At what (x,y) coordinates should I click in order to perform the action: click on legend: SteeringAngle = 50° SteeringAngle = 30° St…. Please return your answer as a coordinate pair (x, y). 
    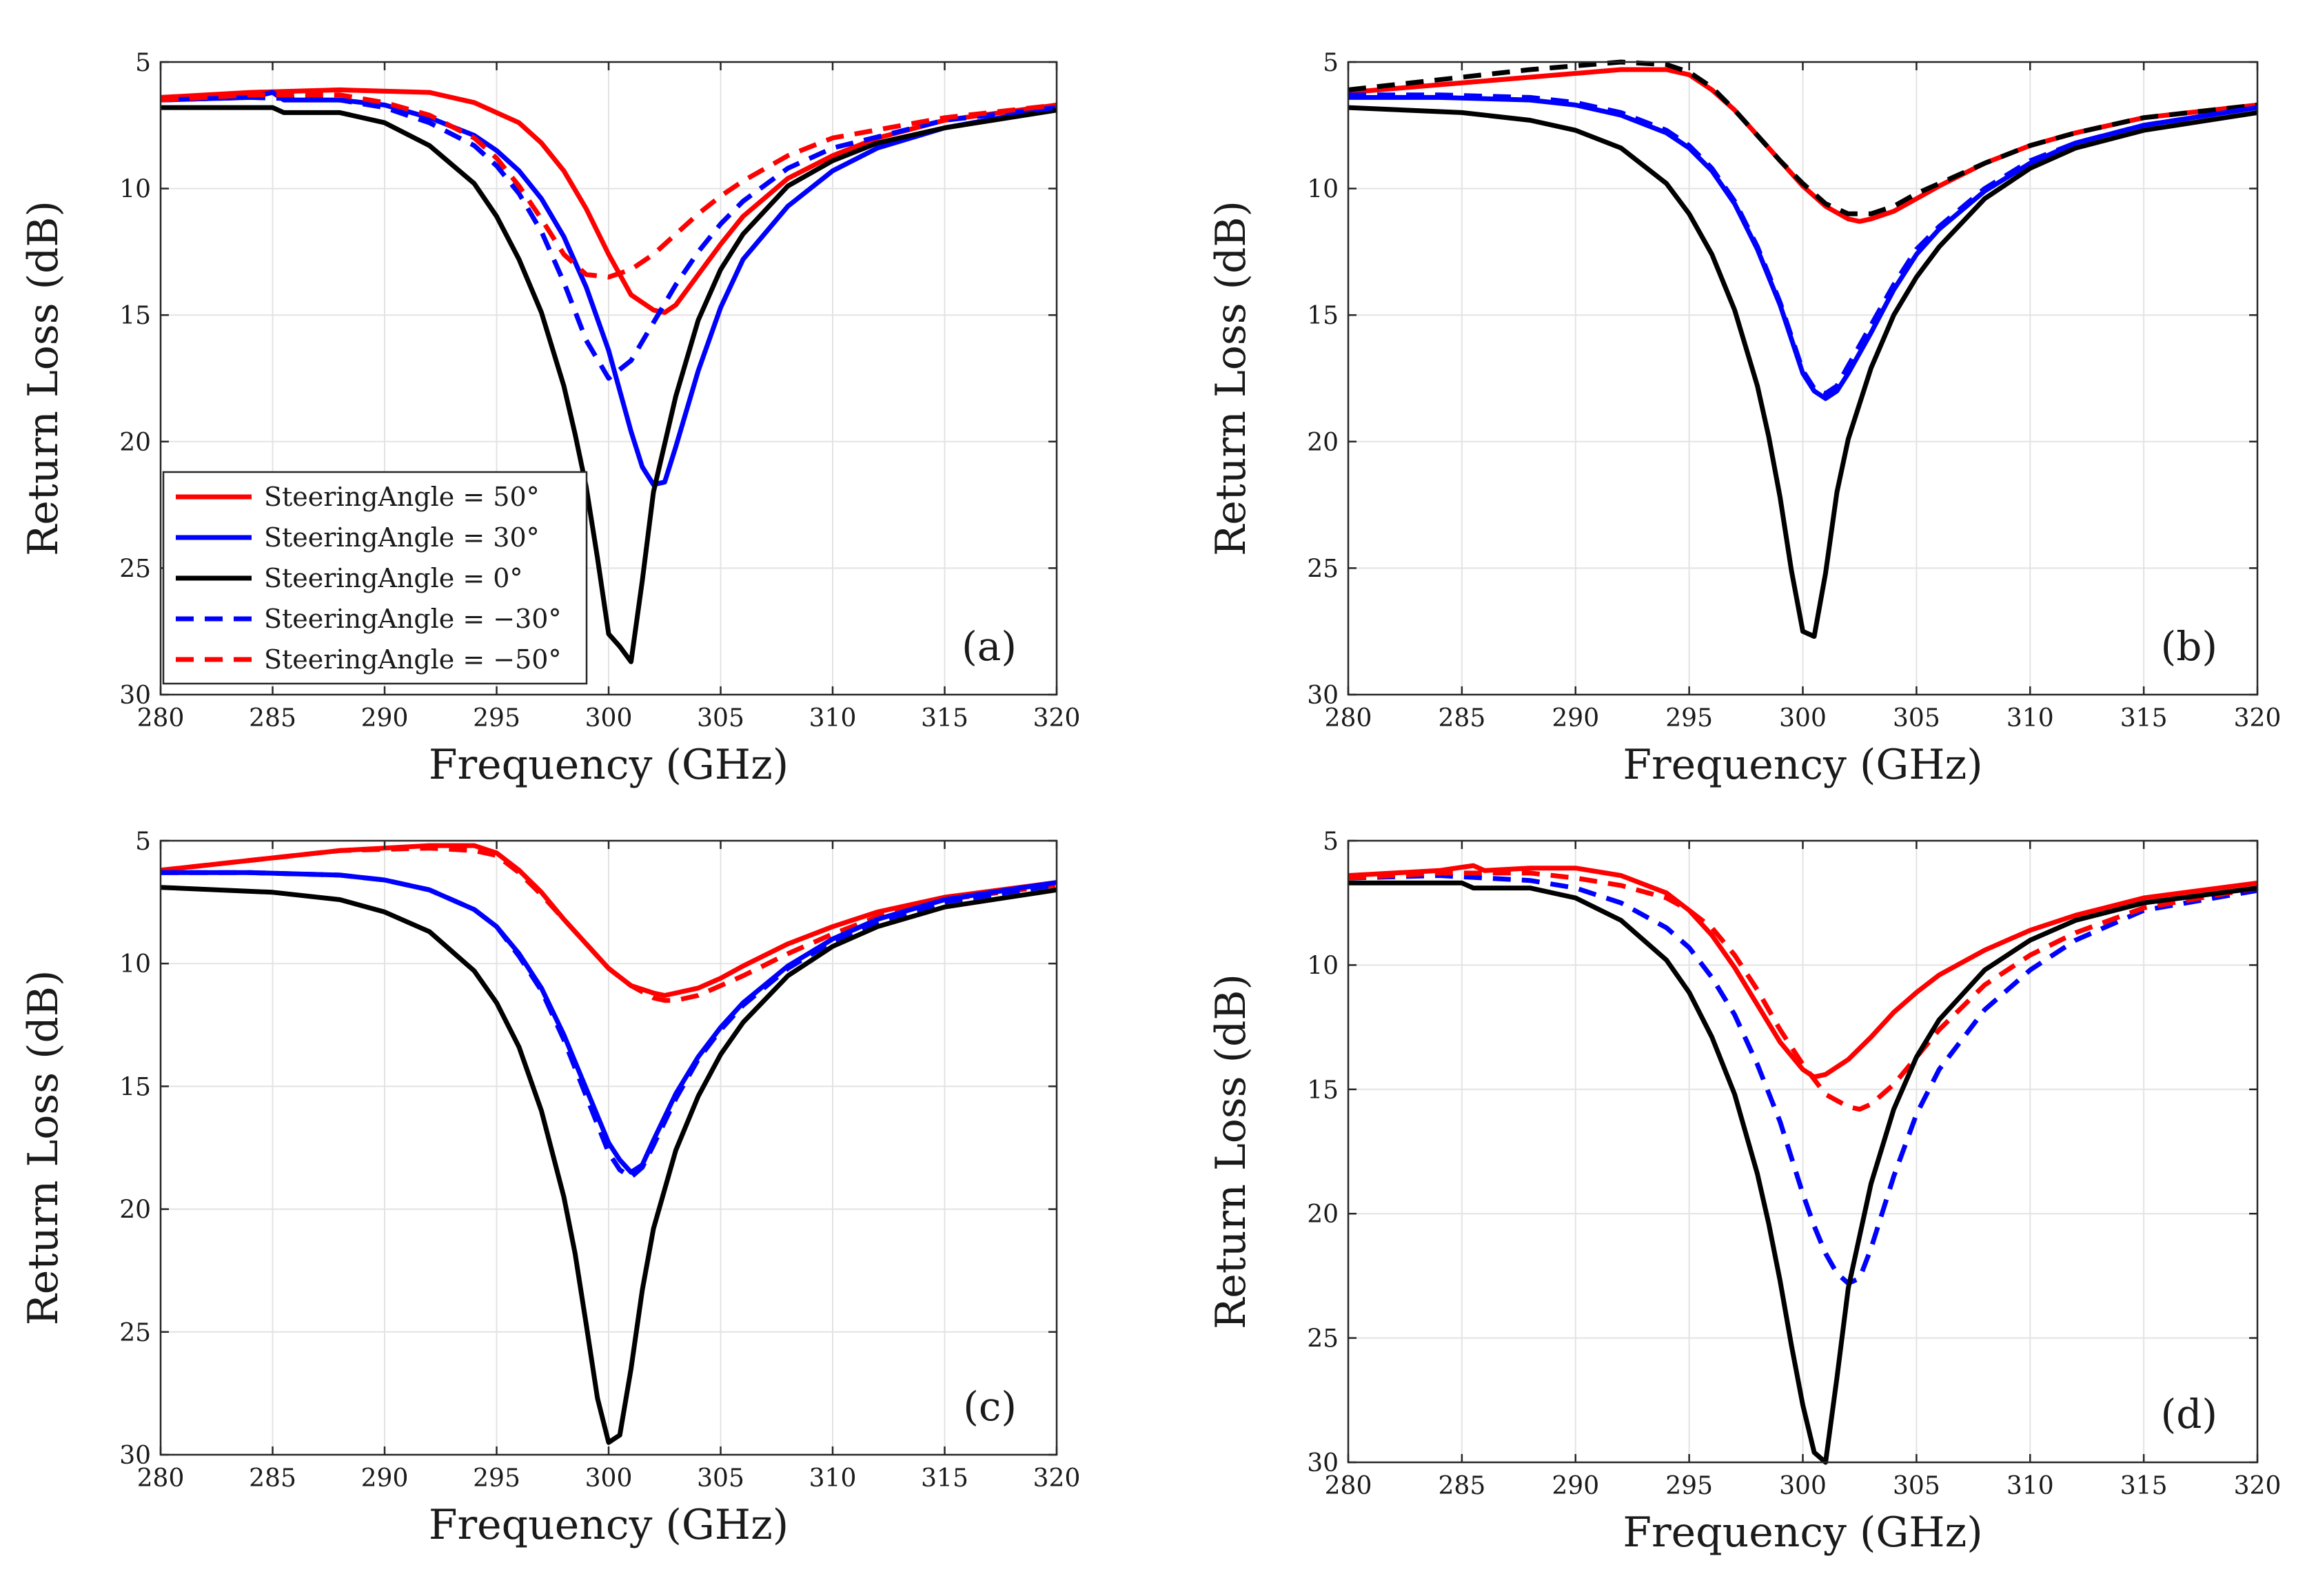
    Looking at the image, I should click on (375, 578).